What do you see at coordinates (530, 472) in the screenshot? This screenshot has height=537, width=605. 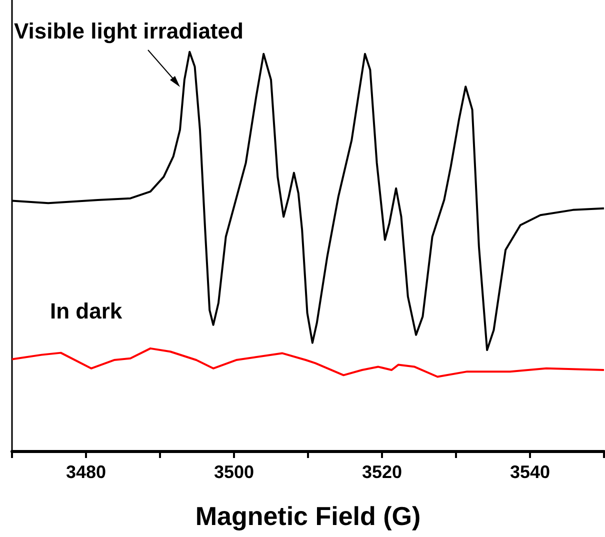 I see `x-tick-label: 3540` at bounding box center [530, 472].